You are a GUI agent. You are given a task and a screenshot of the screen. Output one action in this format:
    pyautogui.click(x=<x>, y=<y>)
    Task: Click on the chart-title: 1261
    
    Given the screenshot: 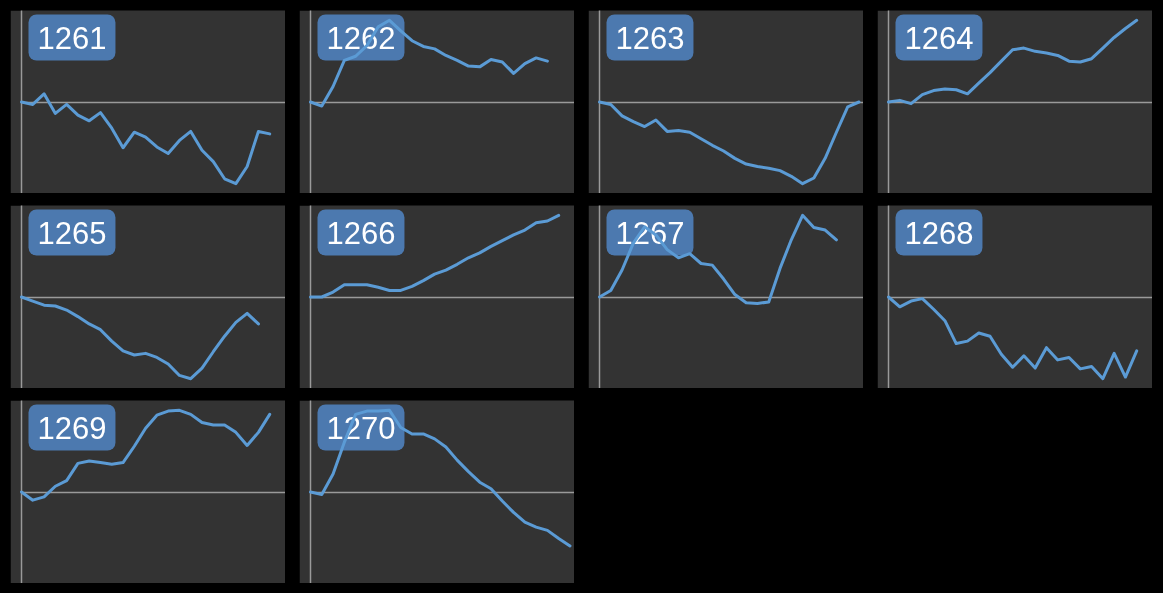 What is the action you would take?
    pyautogui.click(x=72, y=38)
    